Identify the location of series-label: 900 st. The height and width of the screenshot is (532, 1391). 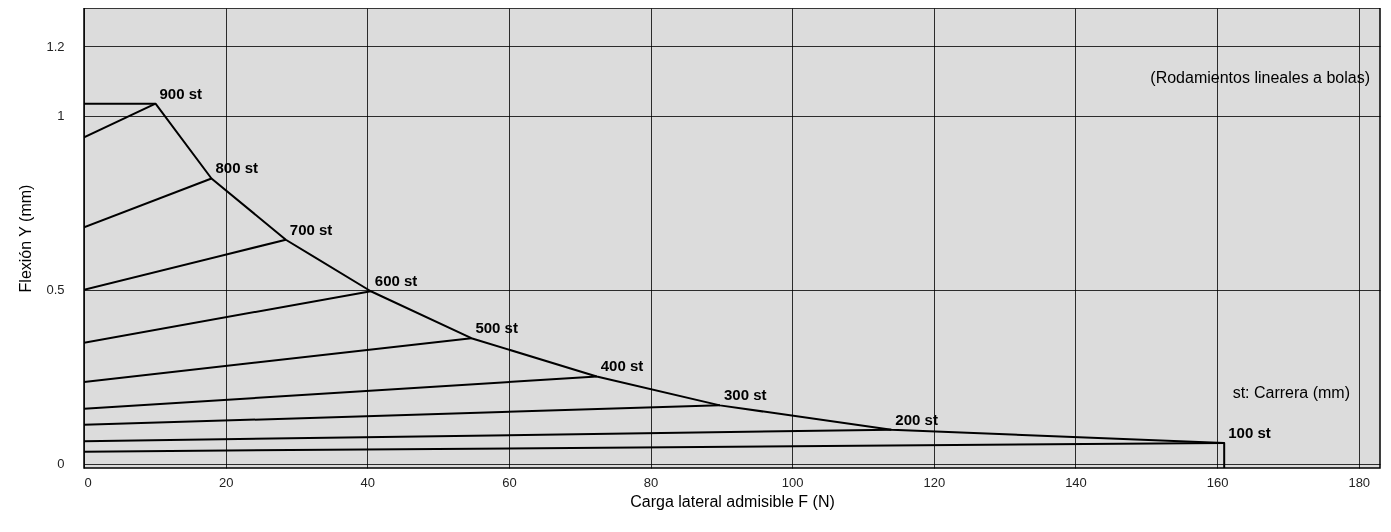
(181, 93).